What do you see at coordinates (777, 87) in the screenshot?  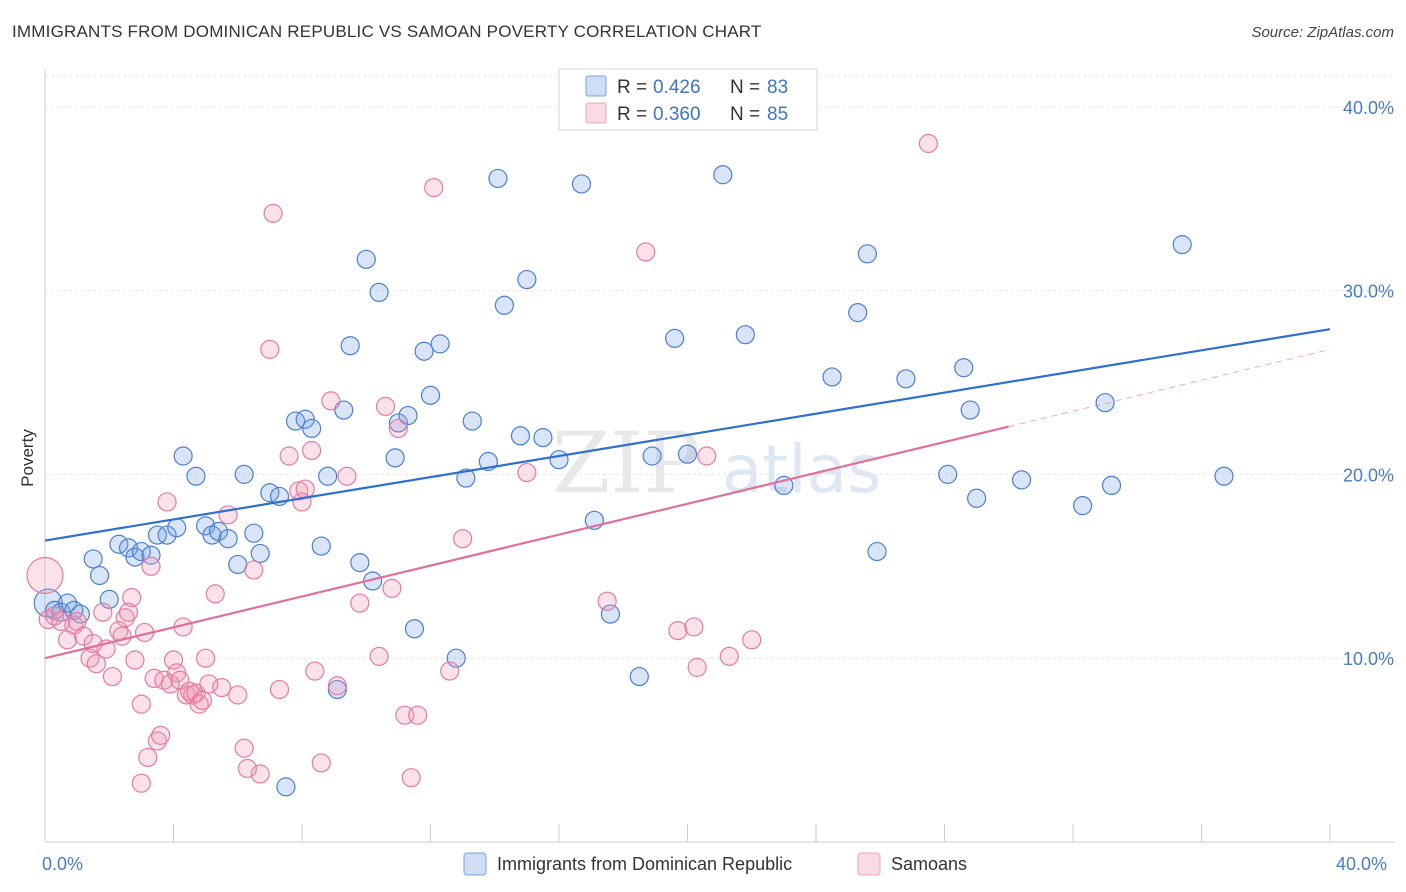 I see `legend-n-value-1: 83` at bounding box center [777, 87].